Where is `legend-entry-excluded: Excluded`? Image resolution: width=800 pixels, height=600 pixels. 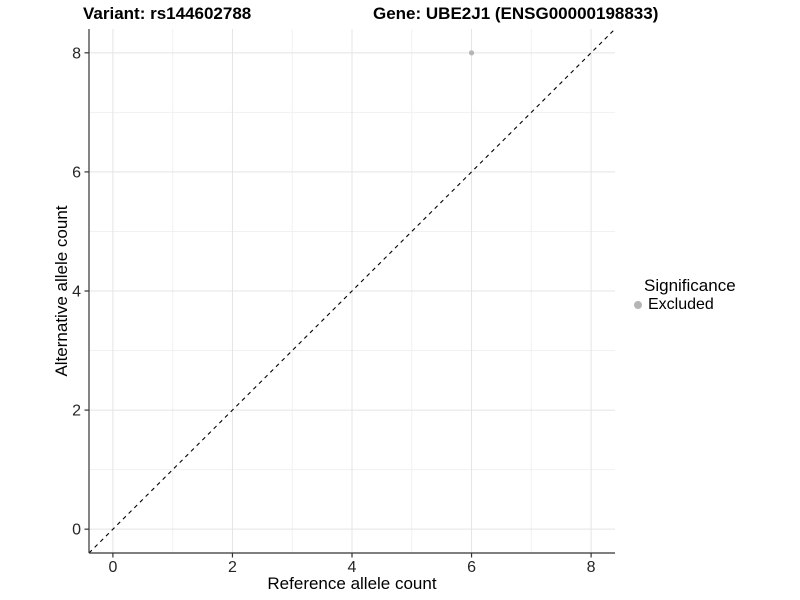
legend-entry-excluded: Excluded is located at coordinates (683, 305).